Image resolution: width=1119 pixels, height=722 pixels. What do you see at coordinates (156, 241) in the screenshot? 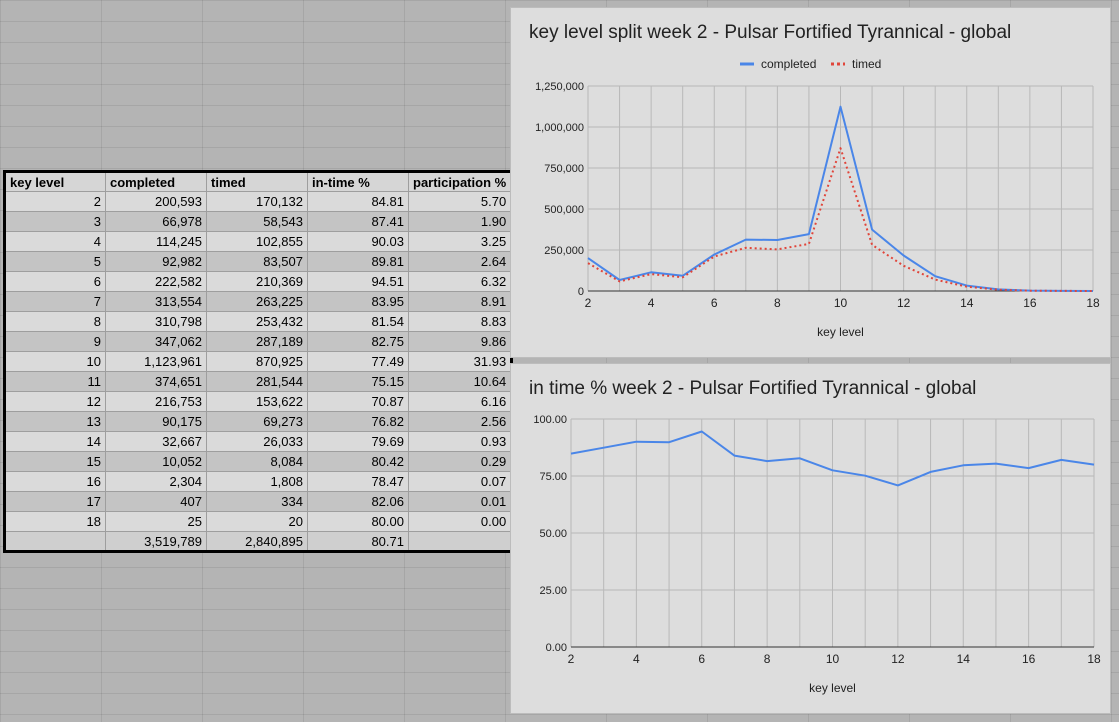
I see `table-cell: 114,245` at bounding box center [156, 241].